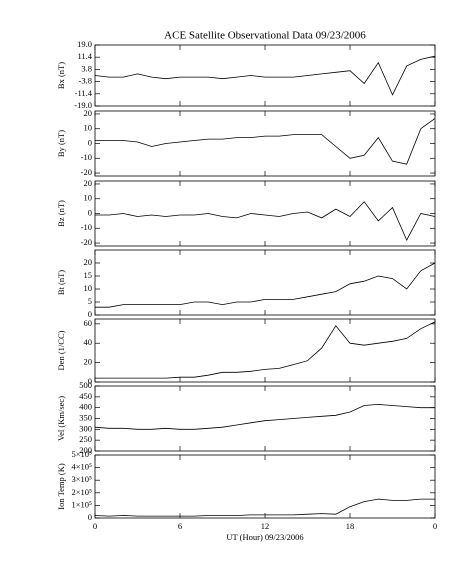 Image resolution: width=453 pixels, height=566 pixels. I want to click on y-axis-label: Bx (nT), so click(61, 75).